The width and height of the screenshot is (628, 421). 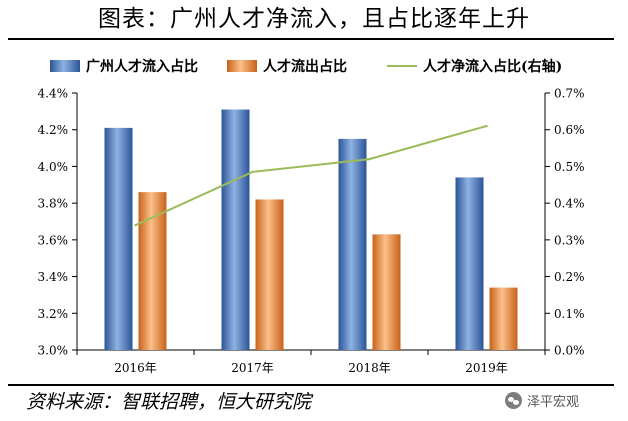 I want to click on left-tick-label: 4.4%, so click(x=53, y=94).